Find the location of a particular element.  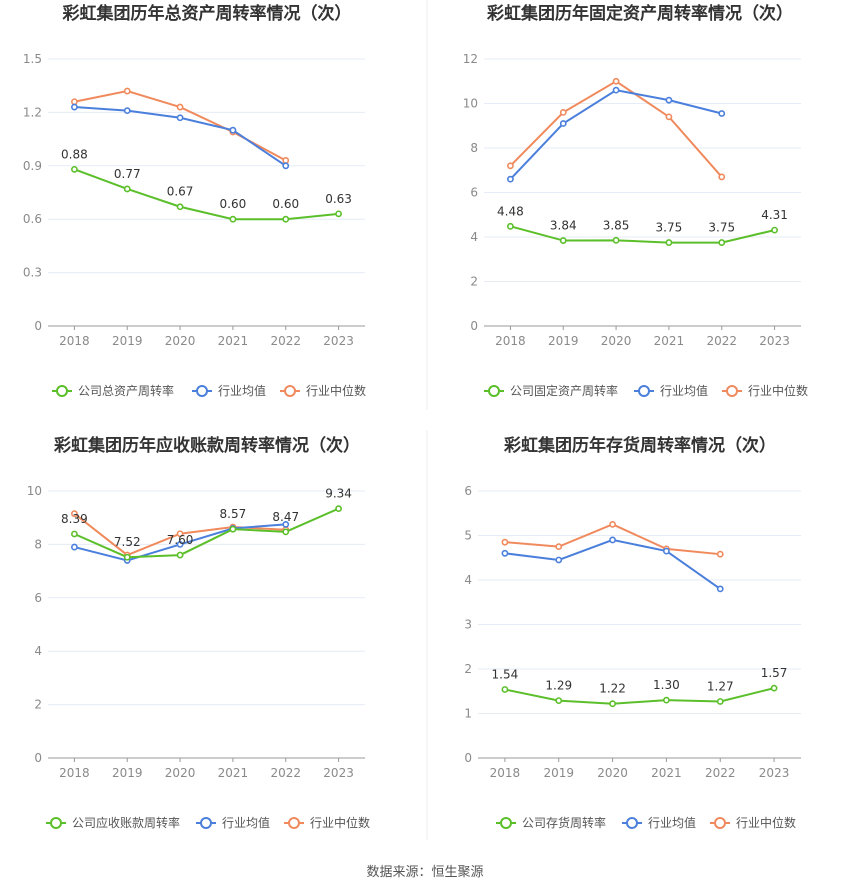

data-label: 9.34 is located at coordinates (338, 494).